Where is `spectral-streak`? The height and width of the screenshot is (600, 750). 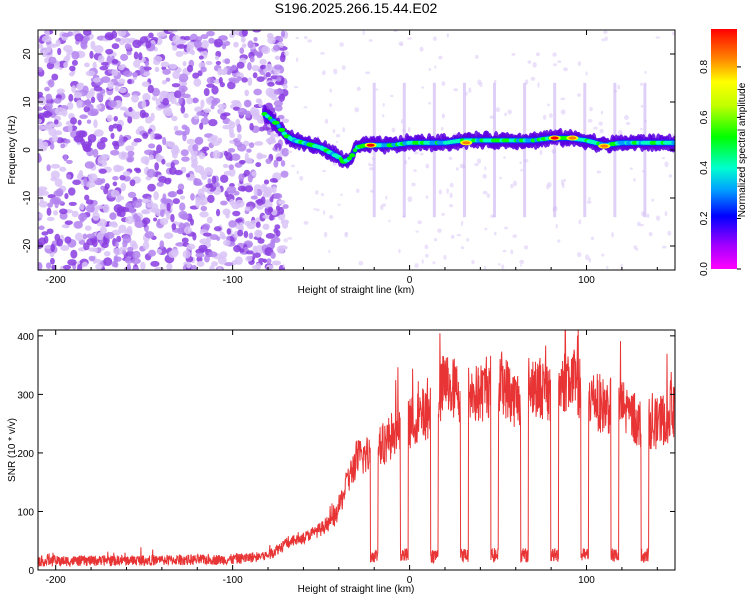
spectral-streak is located at coordinates (525, 150).